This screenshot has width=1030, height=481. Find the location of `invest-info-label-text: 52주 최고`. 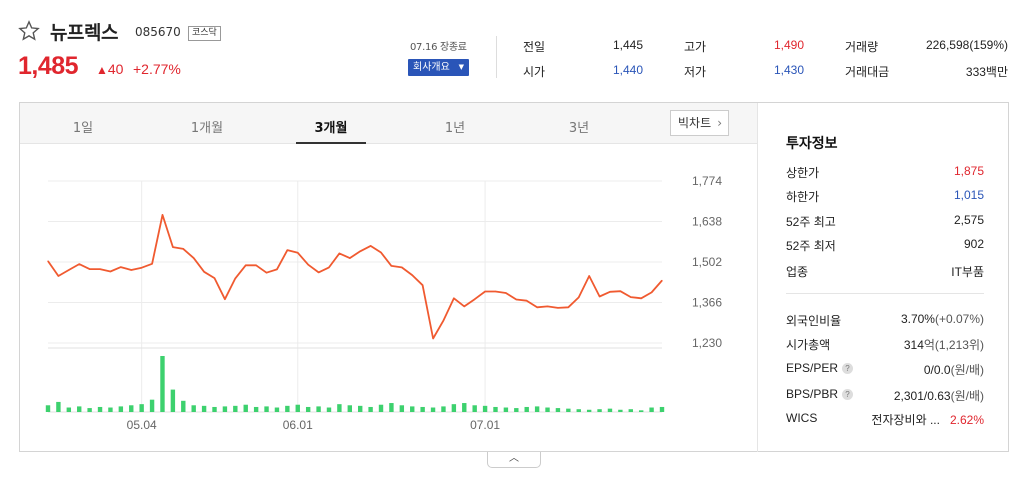

invest-info-label-text: 52주 최고 is located at coordinates (811, 222).